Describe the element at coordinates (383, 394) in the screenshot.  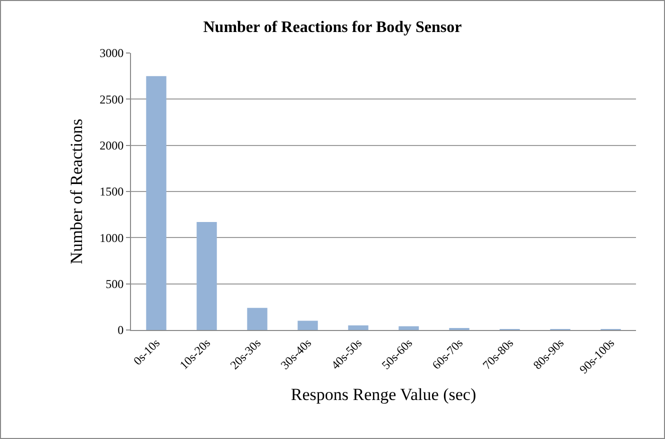
I see `x-axis-title: Respons Renge Value (sec)` at that location.